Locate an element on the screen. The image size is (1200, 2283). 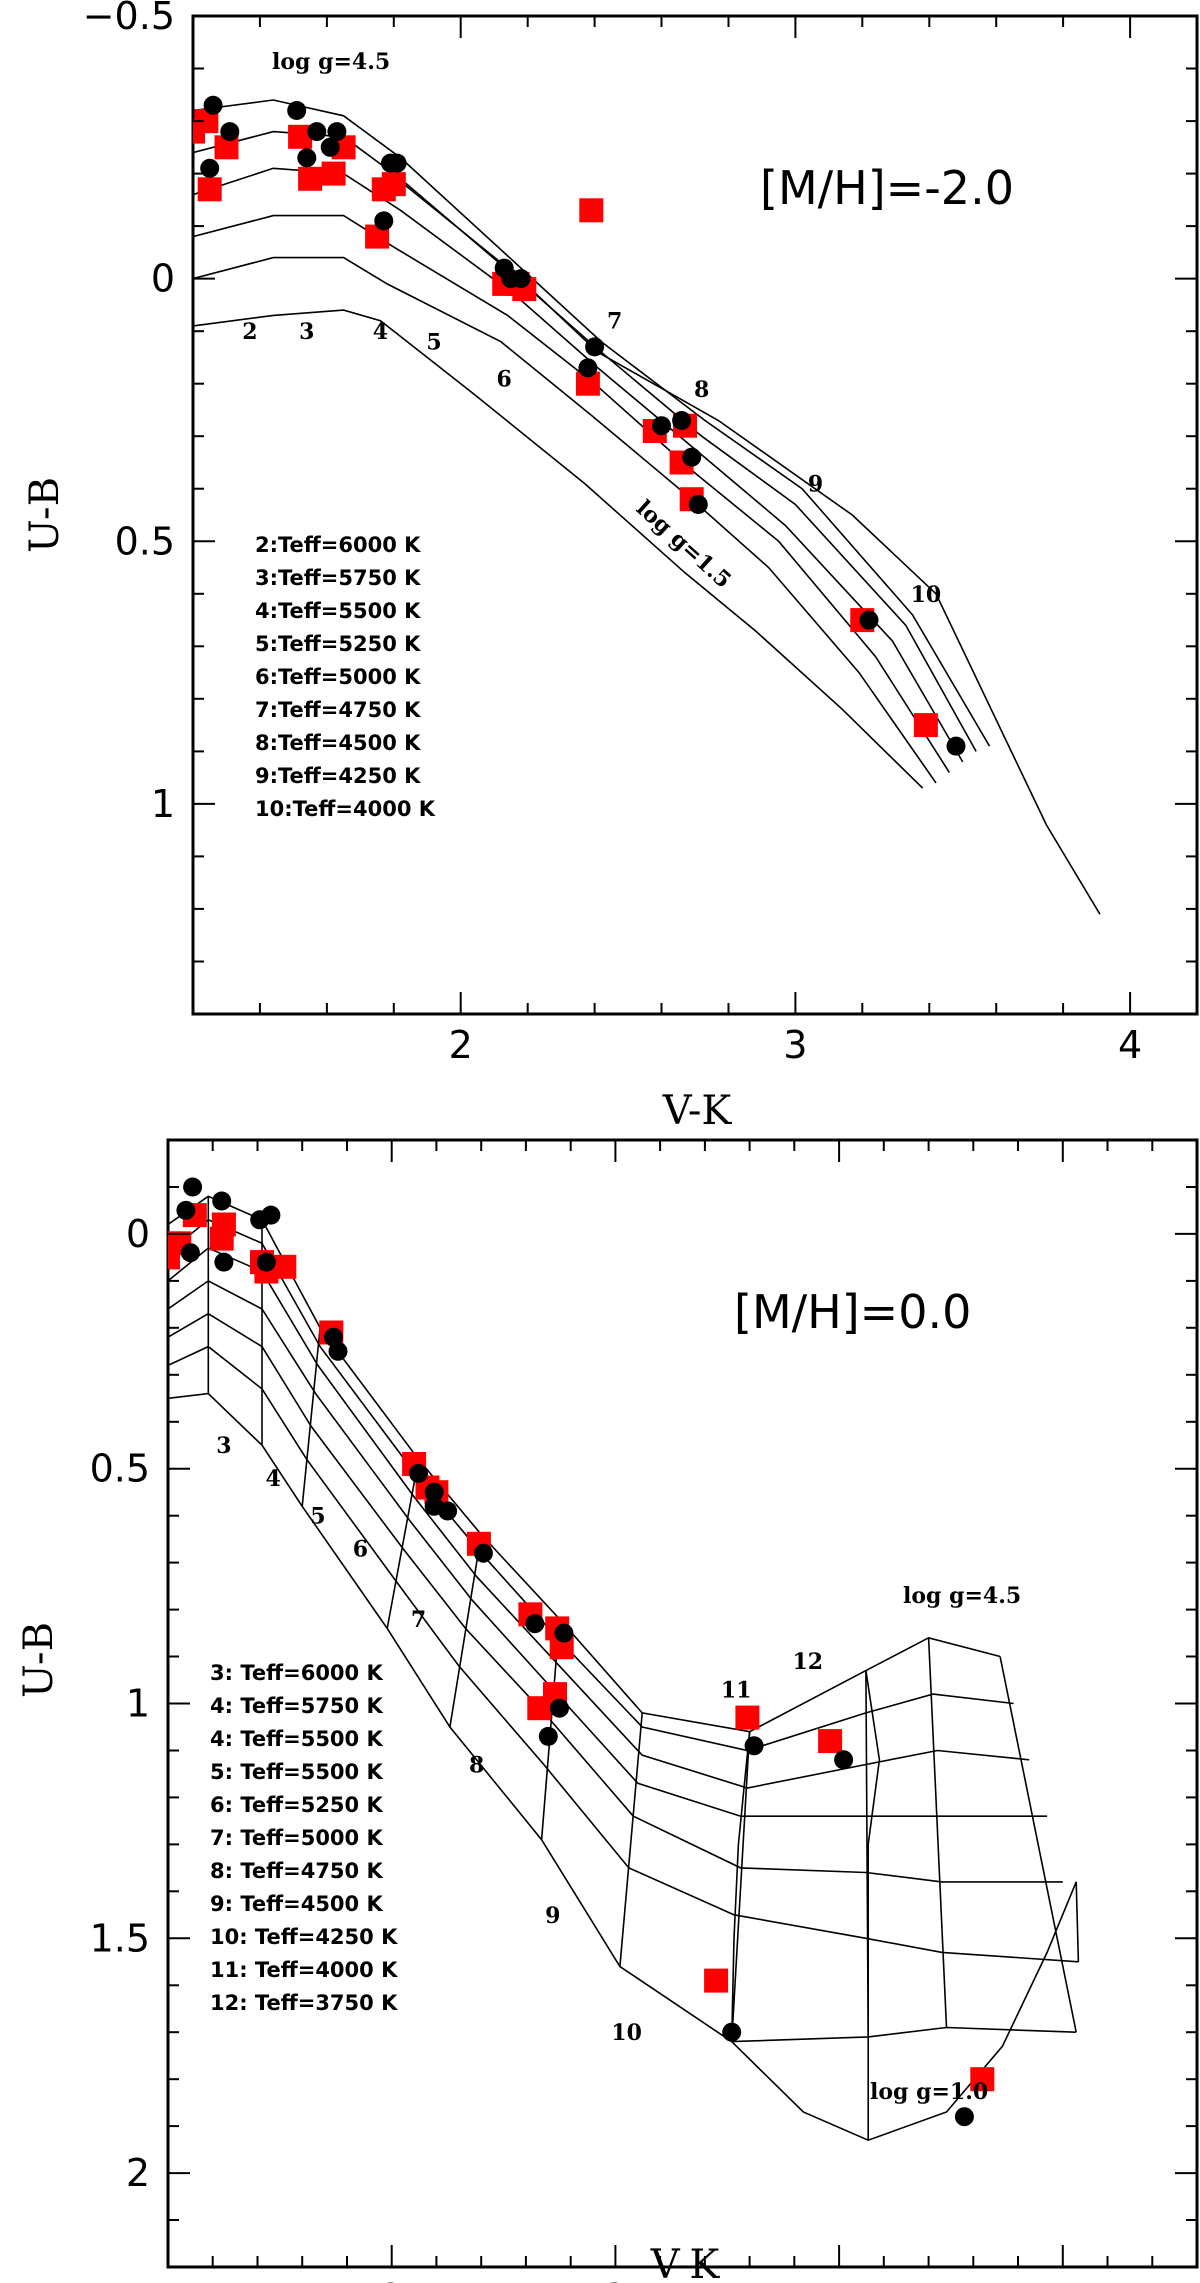
x-tick-label: 5 is located at coordinates (1063, 2279).